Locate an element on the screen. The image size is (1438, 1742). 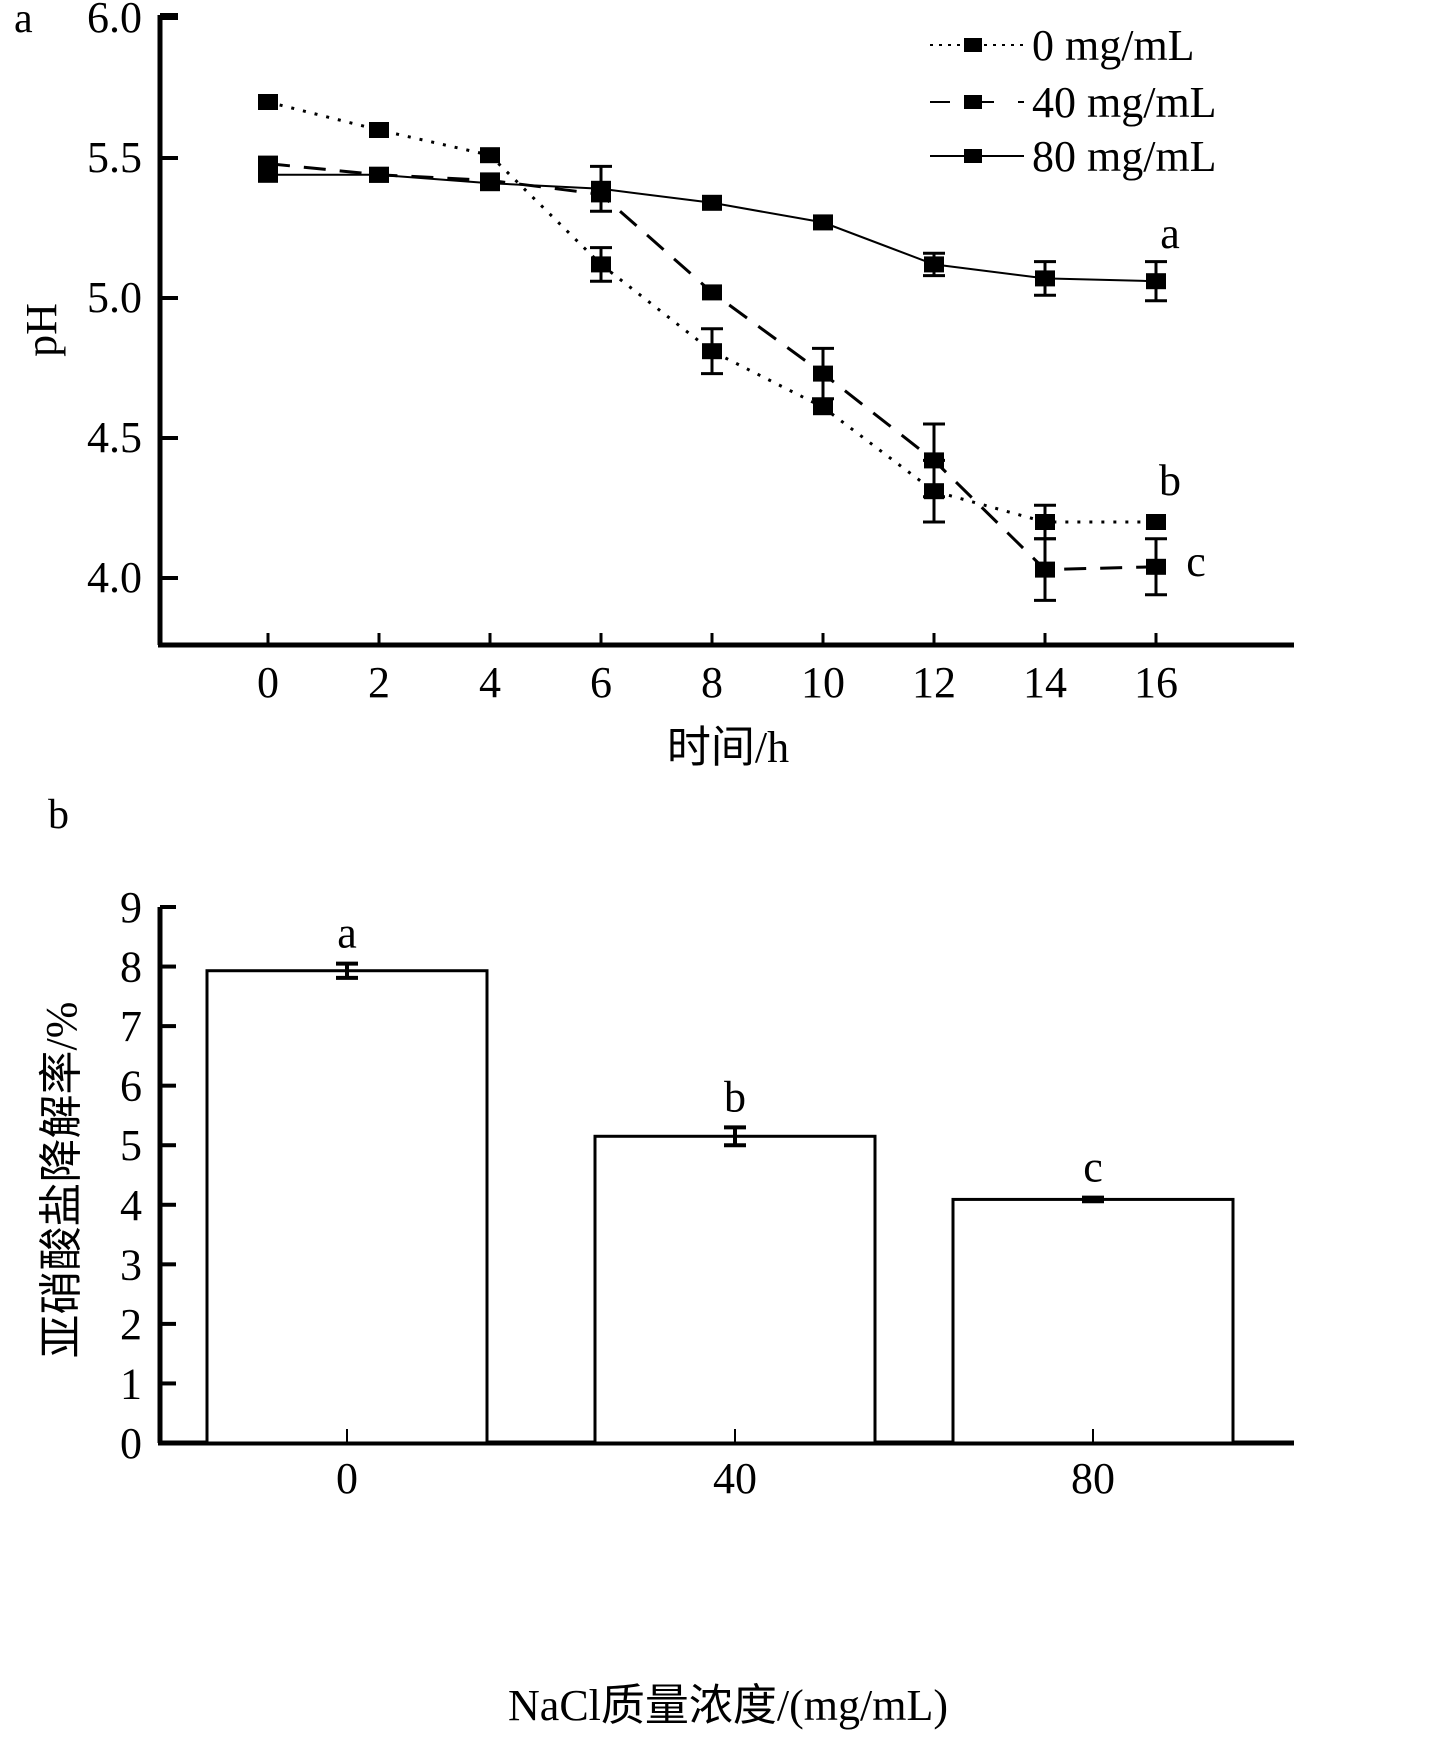
panel-a-x-tick-label: 16 is located at coordinates (1156, 682).